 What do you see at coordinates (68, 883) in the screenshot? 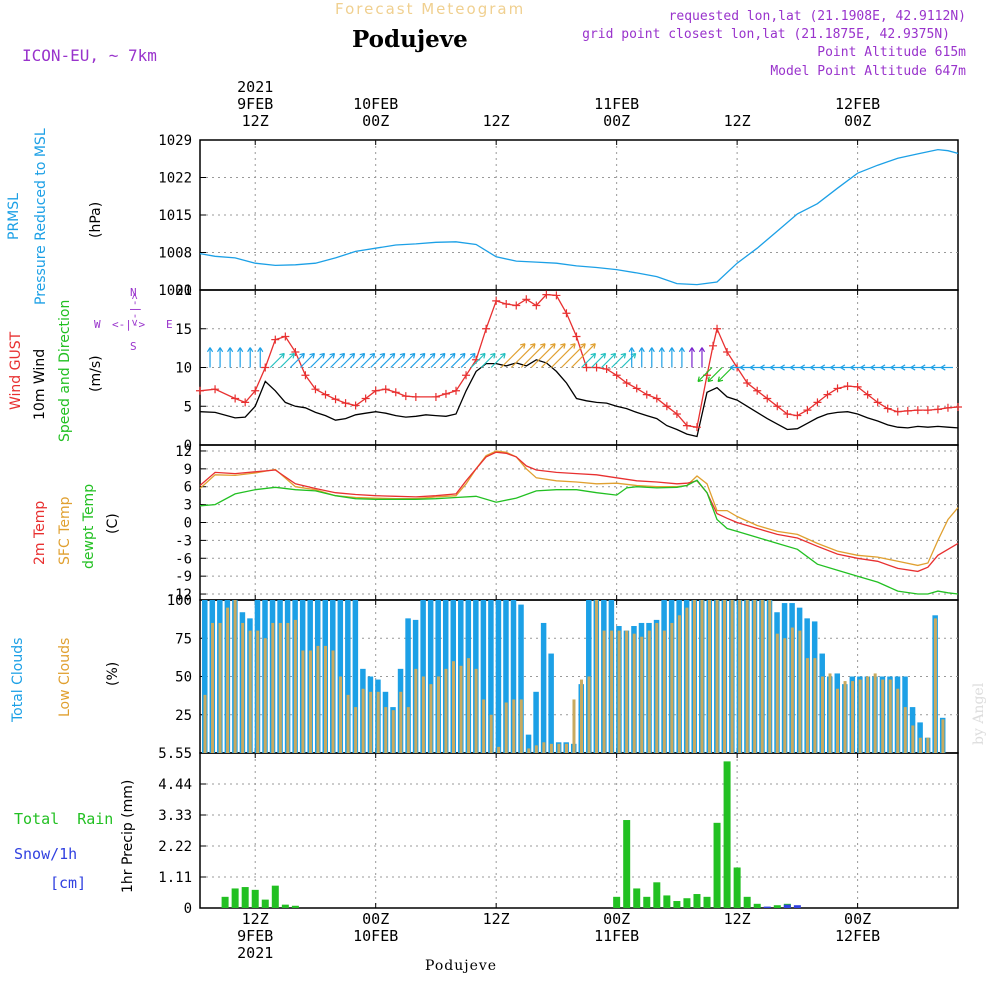
I see `snow-unit: [cm]` at bounding box center [68, 883].